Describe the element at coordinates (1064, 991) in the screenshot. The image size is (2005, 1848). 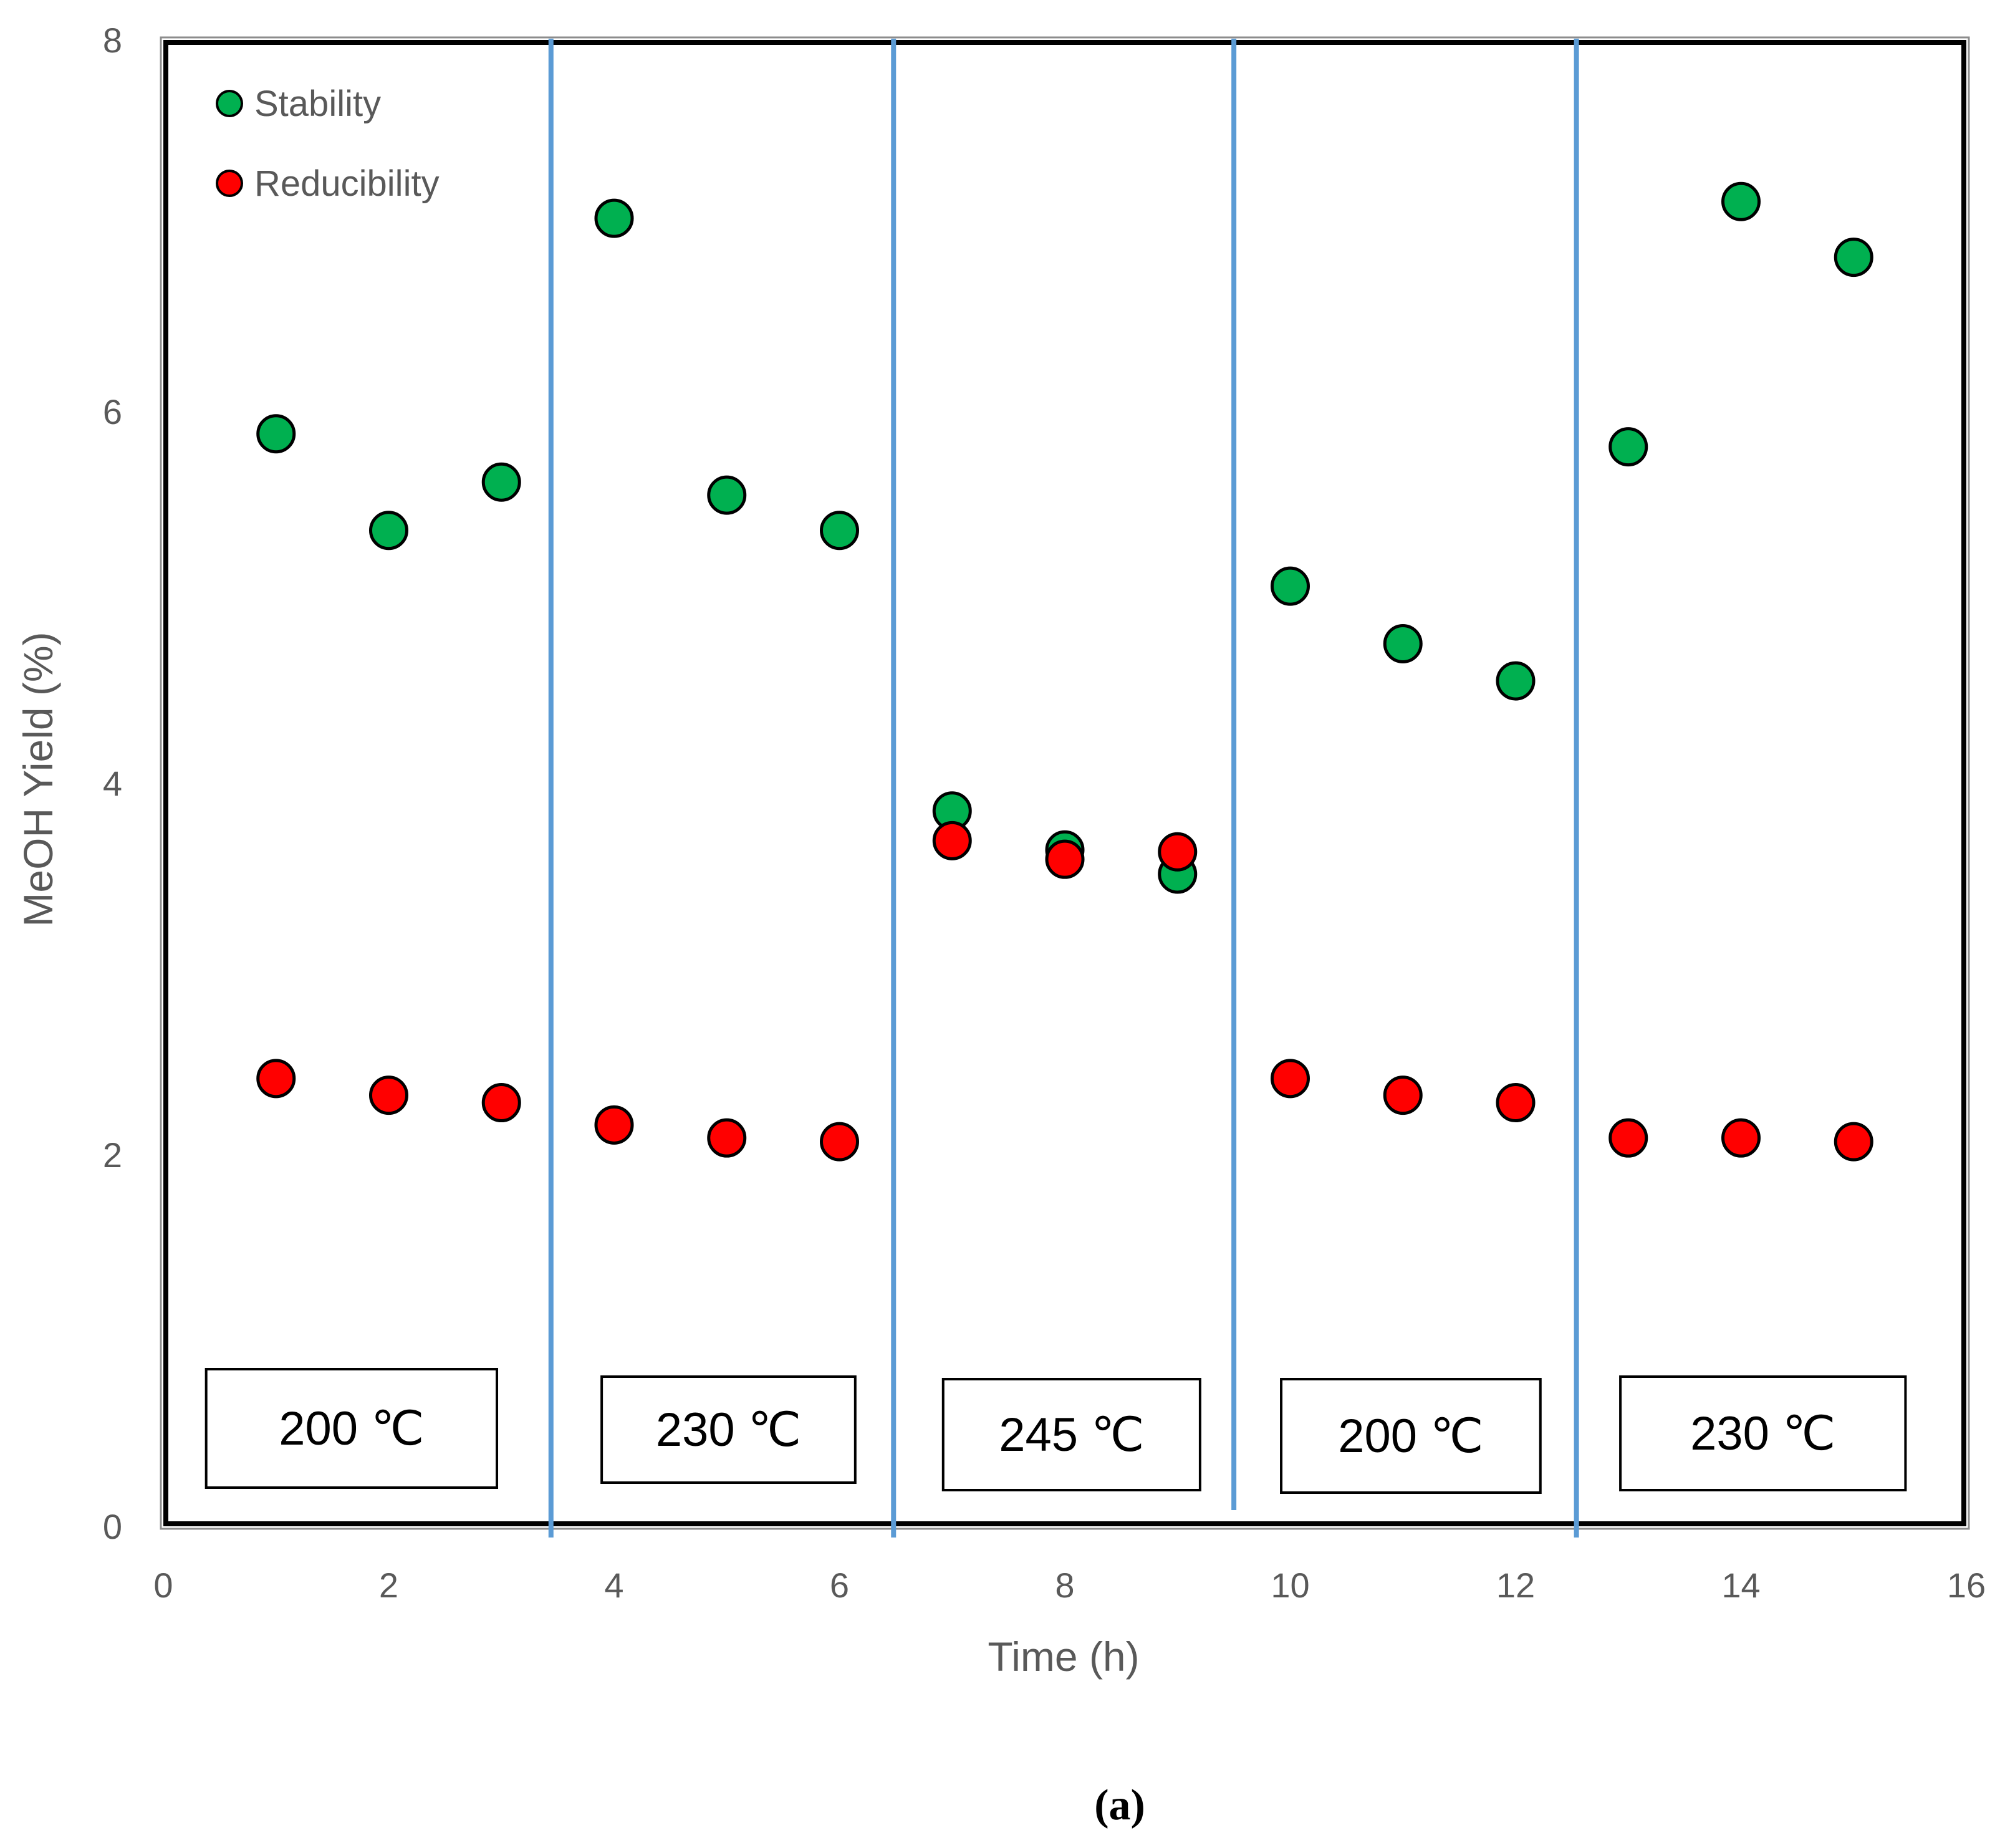
I see `series-reducibility` at that location.